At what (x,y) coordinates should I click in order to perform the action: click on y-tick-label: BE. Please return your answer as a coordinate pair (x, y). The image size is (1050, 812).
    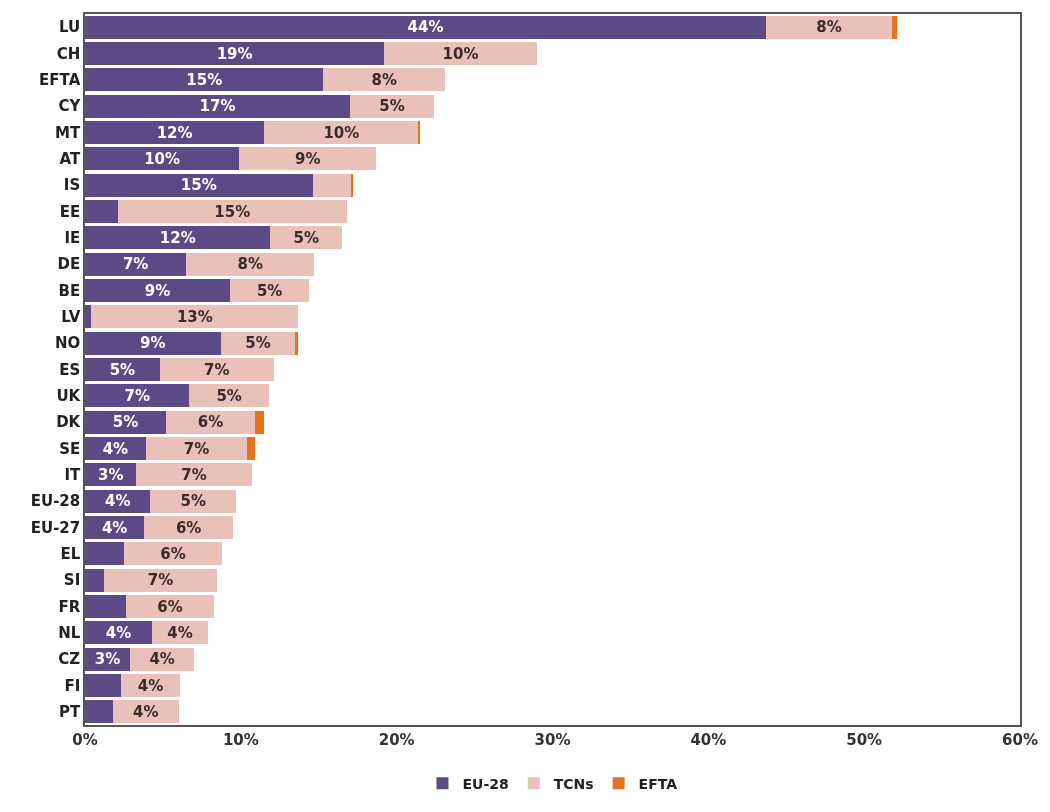
    Looking at the image, I should click on (69, 290).